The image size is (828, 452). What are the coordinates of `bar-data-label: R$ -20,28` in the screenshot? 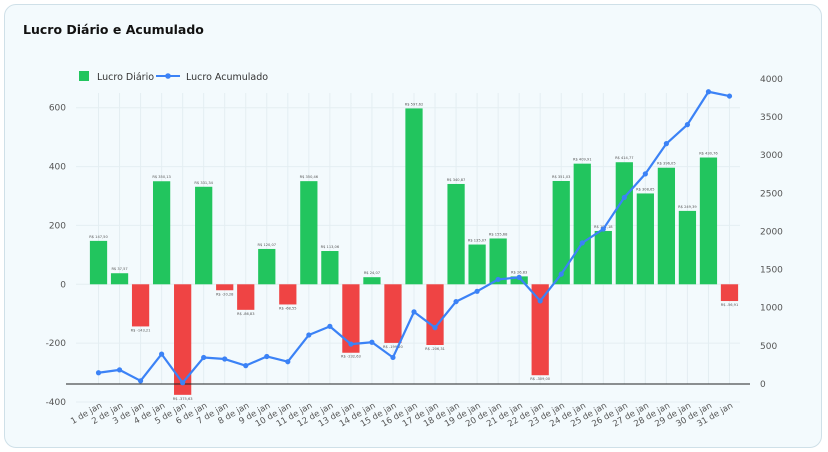 It's located at (225, 294).